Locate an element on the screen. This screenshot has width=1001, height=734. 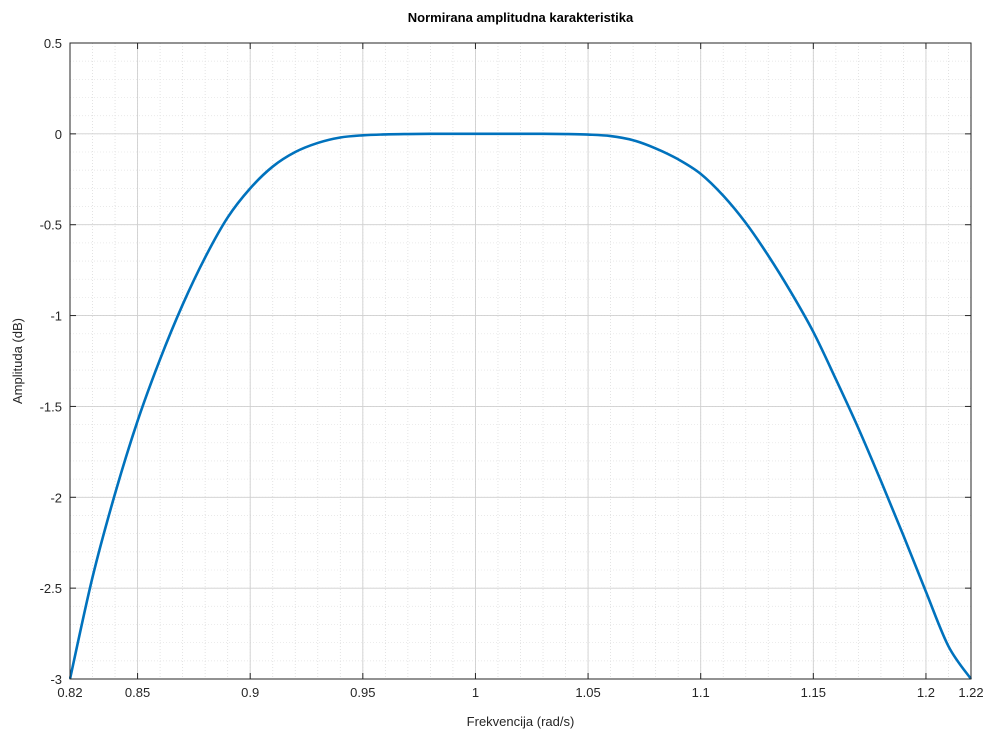
x-tick-label: 1.2 is located at coordinates (926, 692).